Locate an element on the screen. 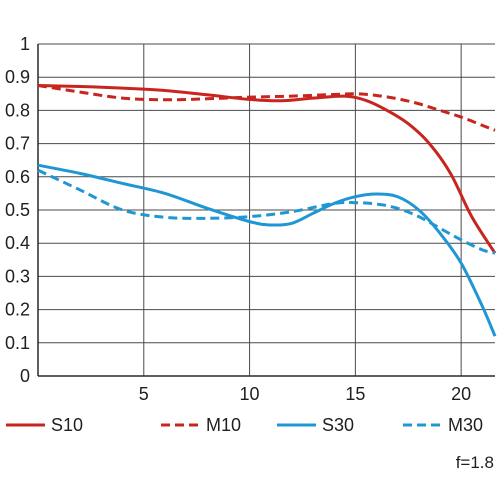 The width and height of the screenshot is (500, 500). legend-label-s30: S30 is located at coordinates (338, 425).